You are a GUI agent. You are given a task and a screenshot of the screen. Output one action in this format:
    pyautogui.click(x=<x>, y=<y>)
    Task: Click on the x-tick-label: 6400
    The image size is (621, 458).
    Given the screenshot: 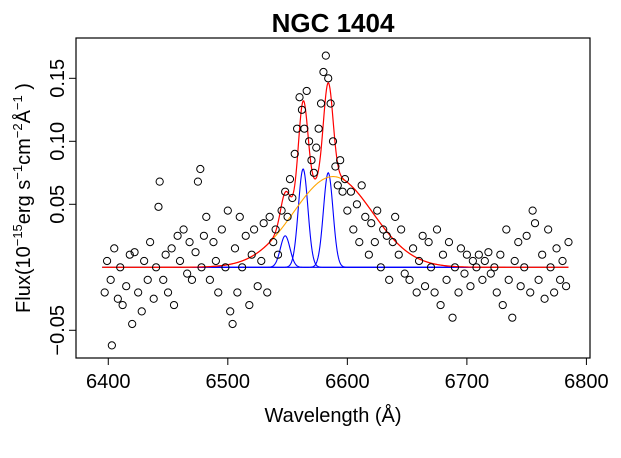 What is the action you would take?
    pyautogui.click(x=108, y=382)
    